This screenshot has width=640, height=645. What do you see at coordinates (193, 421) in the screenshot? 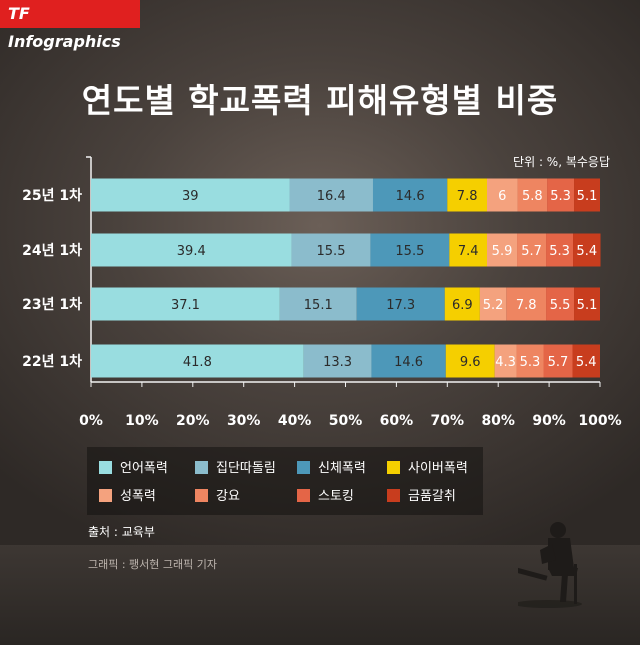
I see `x-tick-label: 20%` at bounding box center [193, 421].